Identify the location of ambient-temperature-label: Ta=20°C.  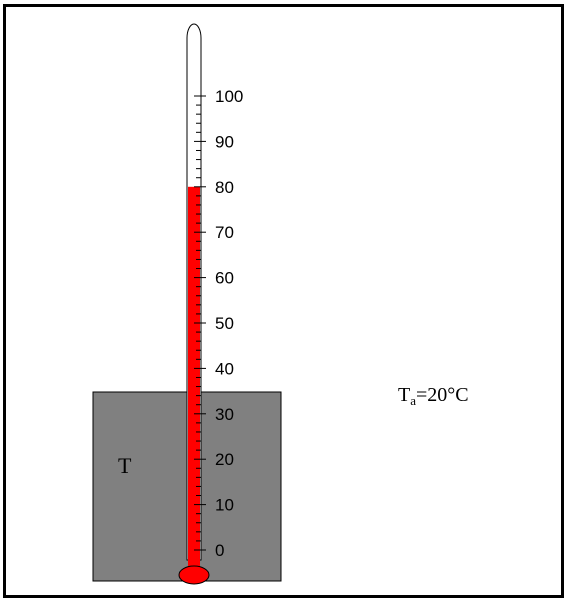
(433, 396).